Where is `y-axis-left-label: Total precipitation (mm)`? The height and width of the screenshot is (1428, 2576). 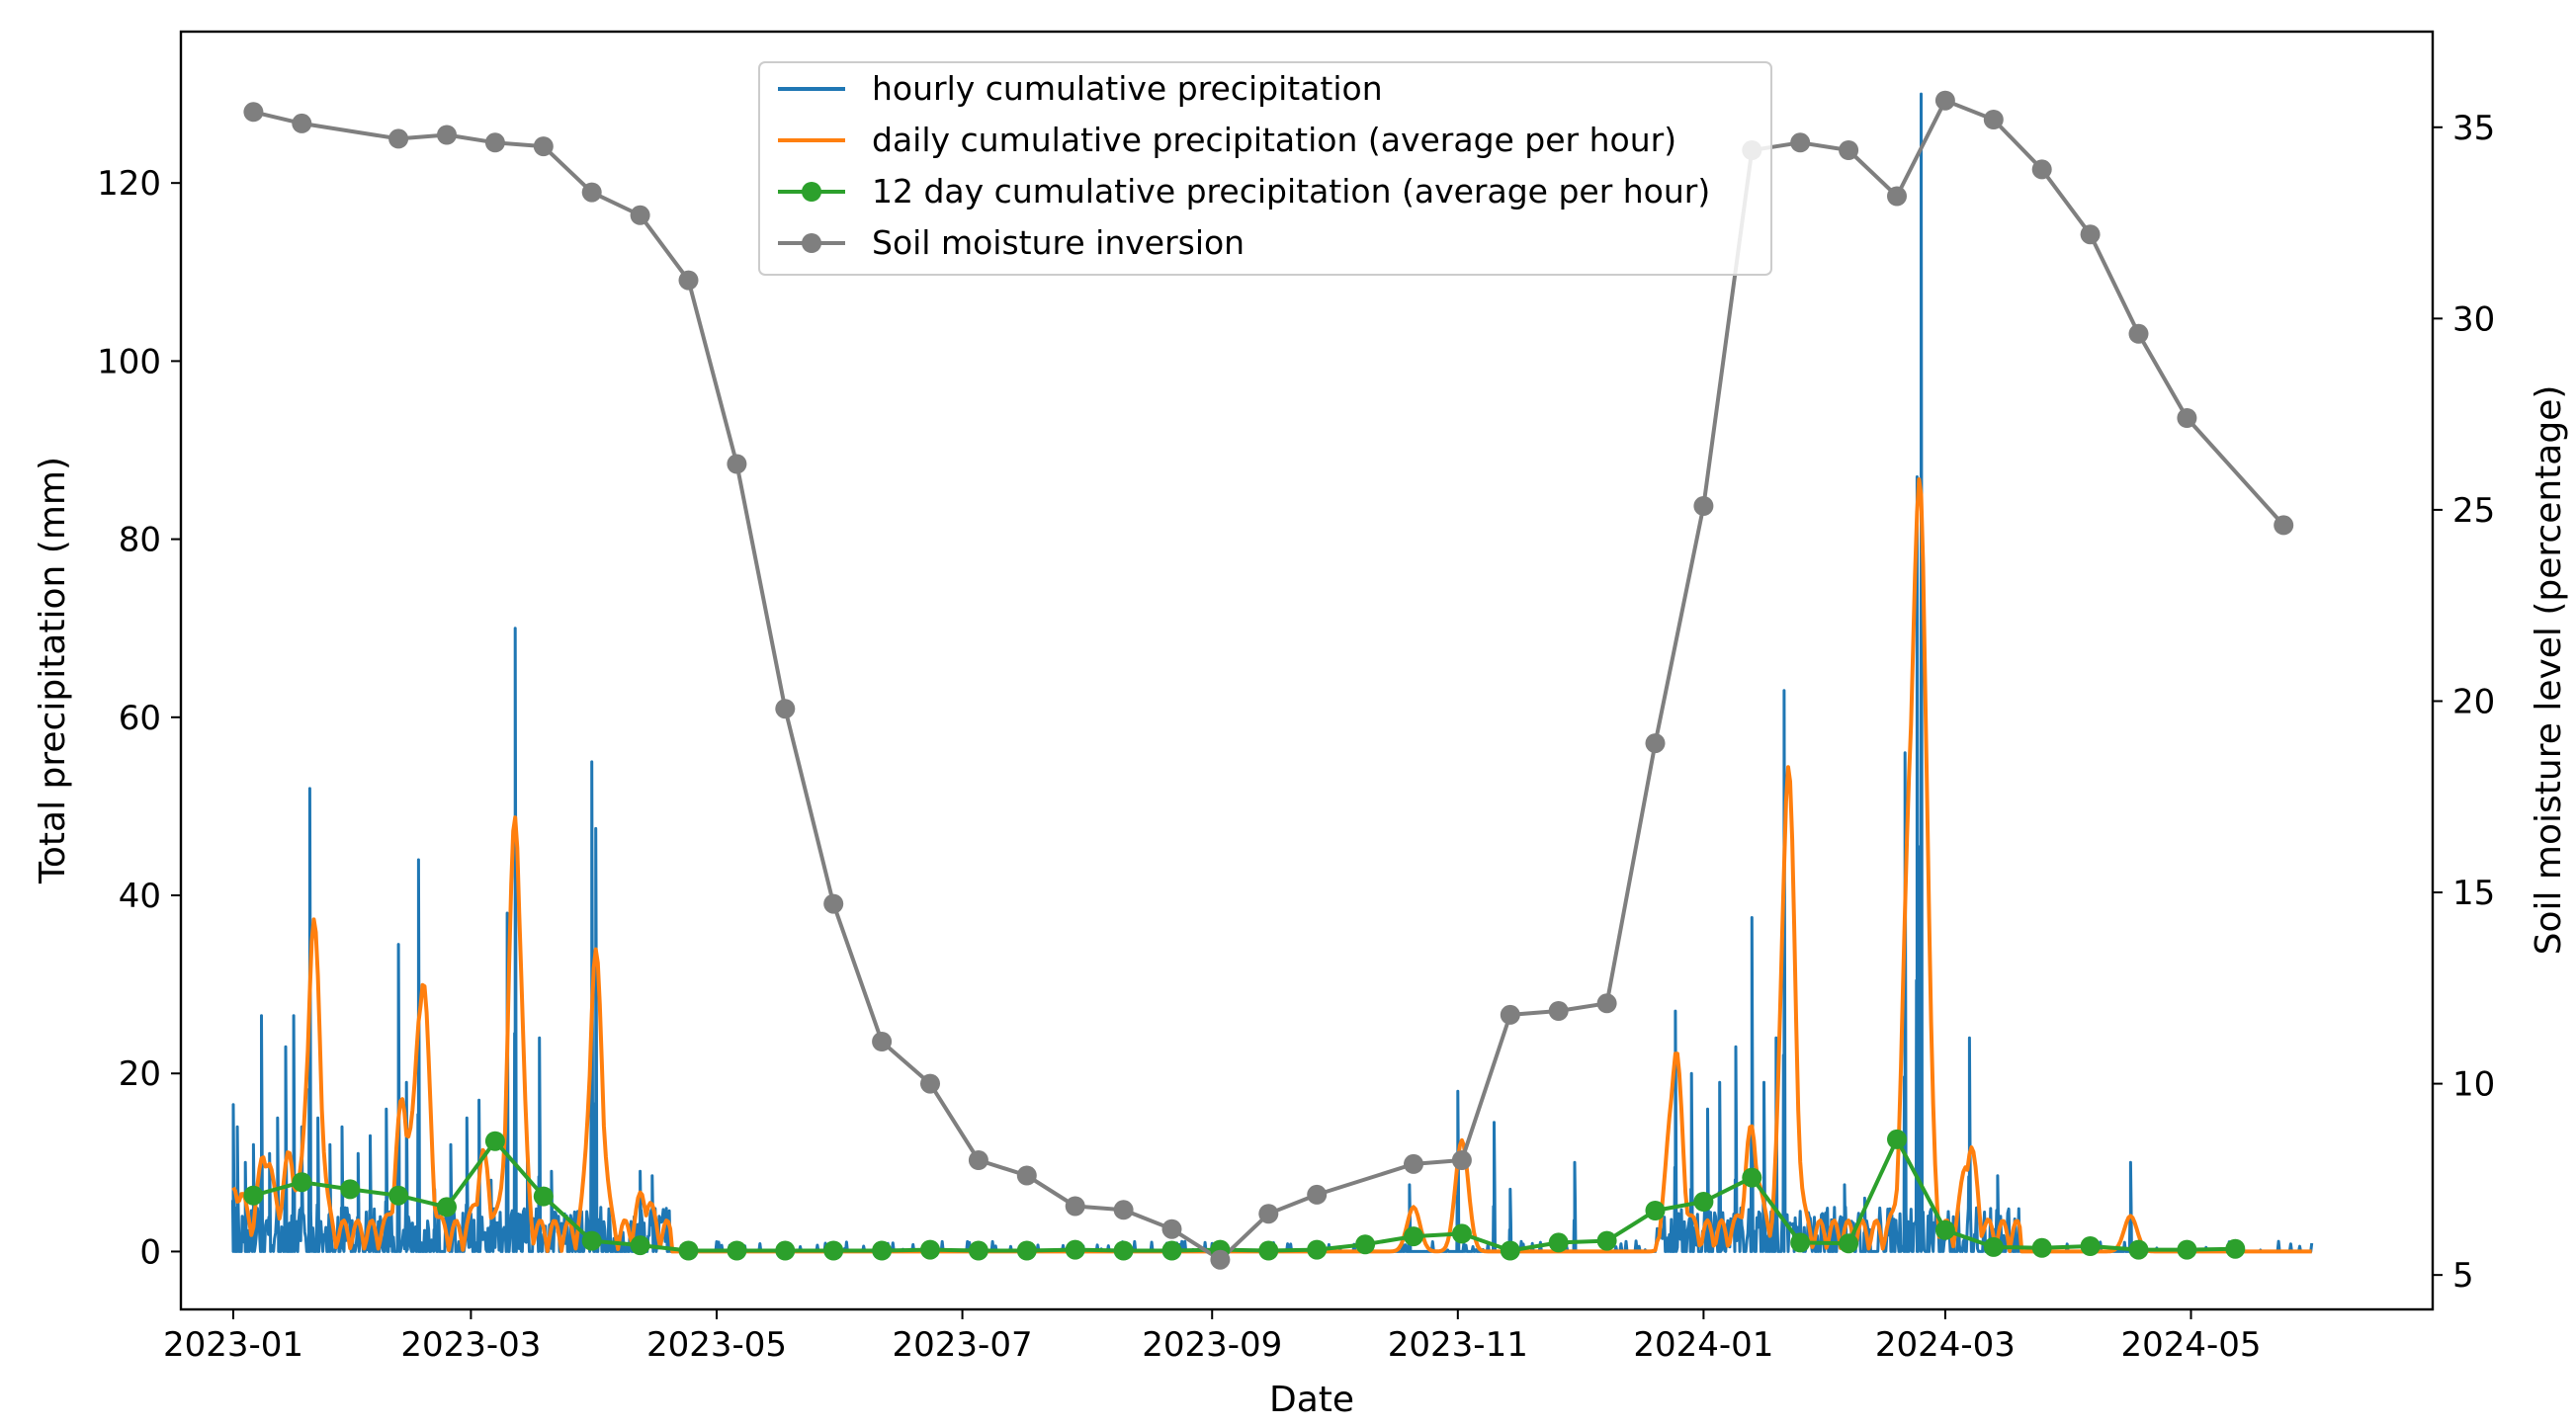 y-axis-left-label: Total precipitation (mm) is located at coordinates (53, 670).